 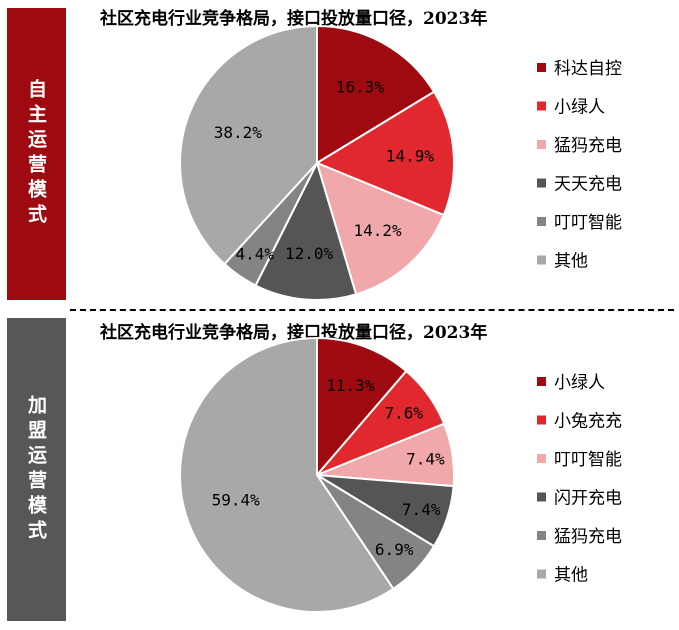 I want to click on pie2-legend-label-4: 闪开充电, so click(x=588, y=499).